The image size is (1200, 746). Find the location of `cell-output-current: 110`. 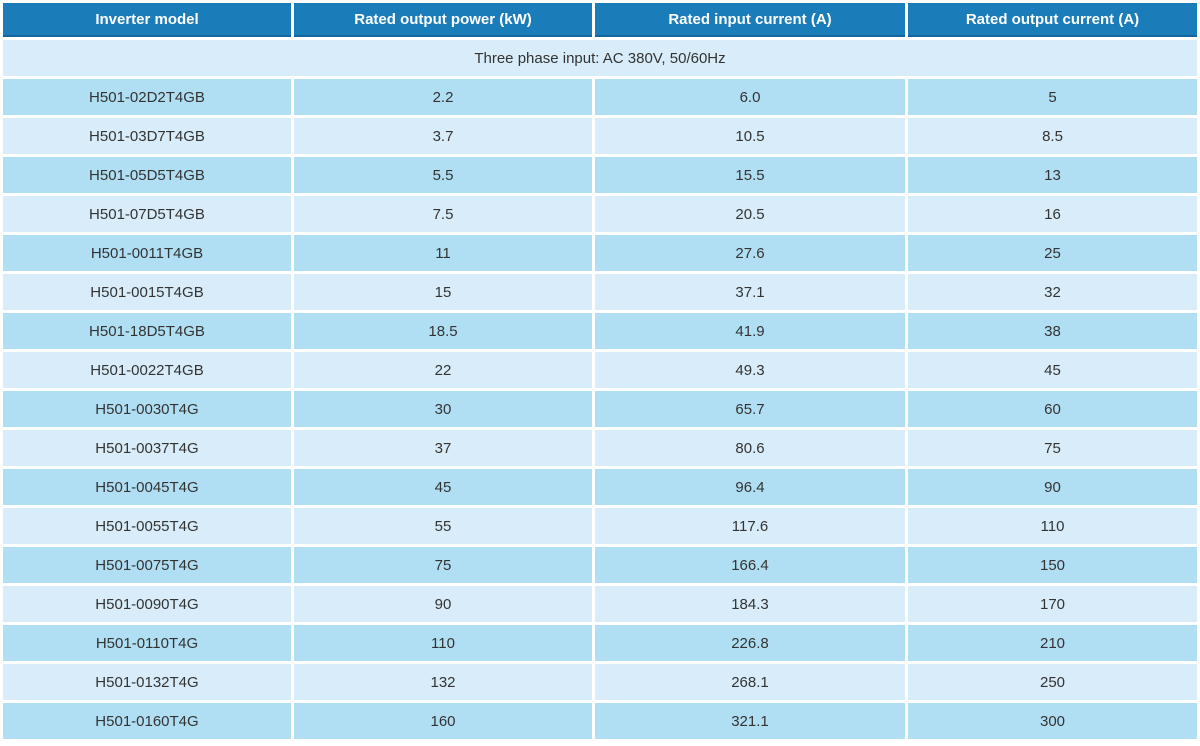

cell-output-current: 110 is located at coordinates (1052, 526).